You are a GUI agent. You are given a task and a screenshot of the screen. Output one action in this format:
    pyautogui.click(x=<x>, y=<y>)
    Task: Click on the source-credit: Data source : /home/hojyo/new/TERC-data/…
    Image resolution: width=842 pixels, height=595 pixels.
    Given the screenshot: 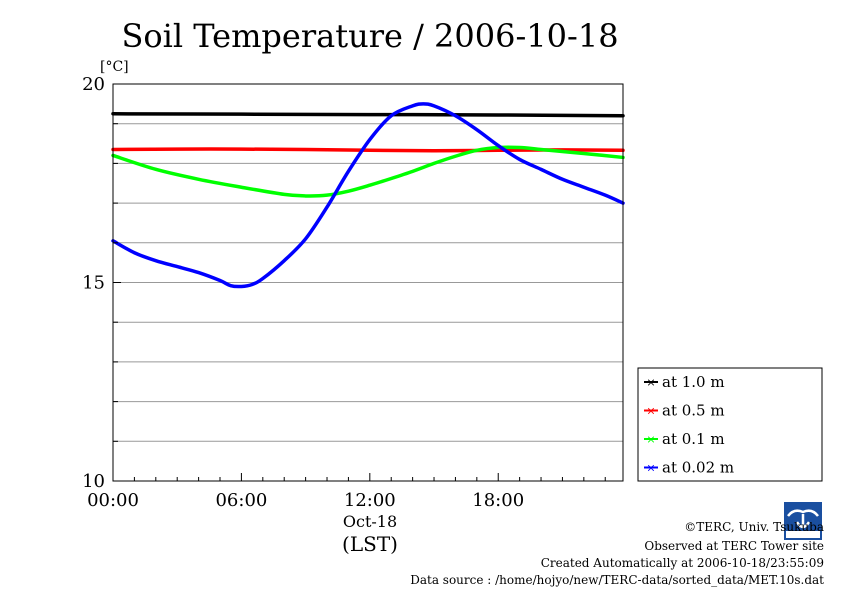 What is the action you would take?
    pyautogui.click(x=617, y=580)
    